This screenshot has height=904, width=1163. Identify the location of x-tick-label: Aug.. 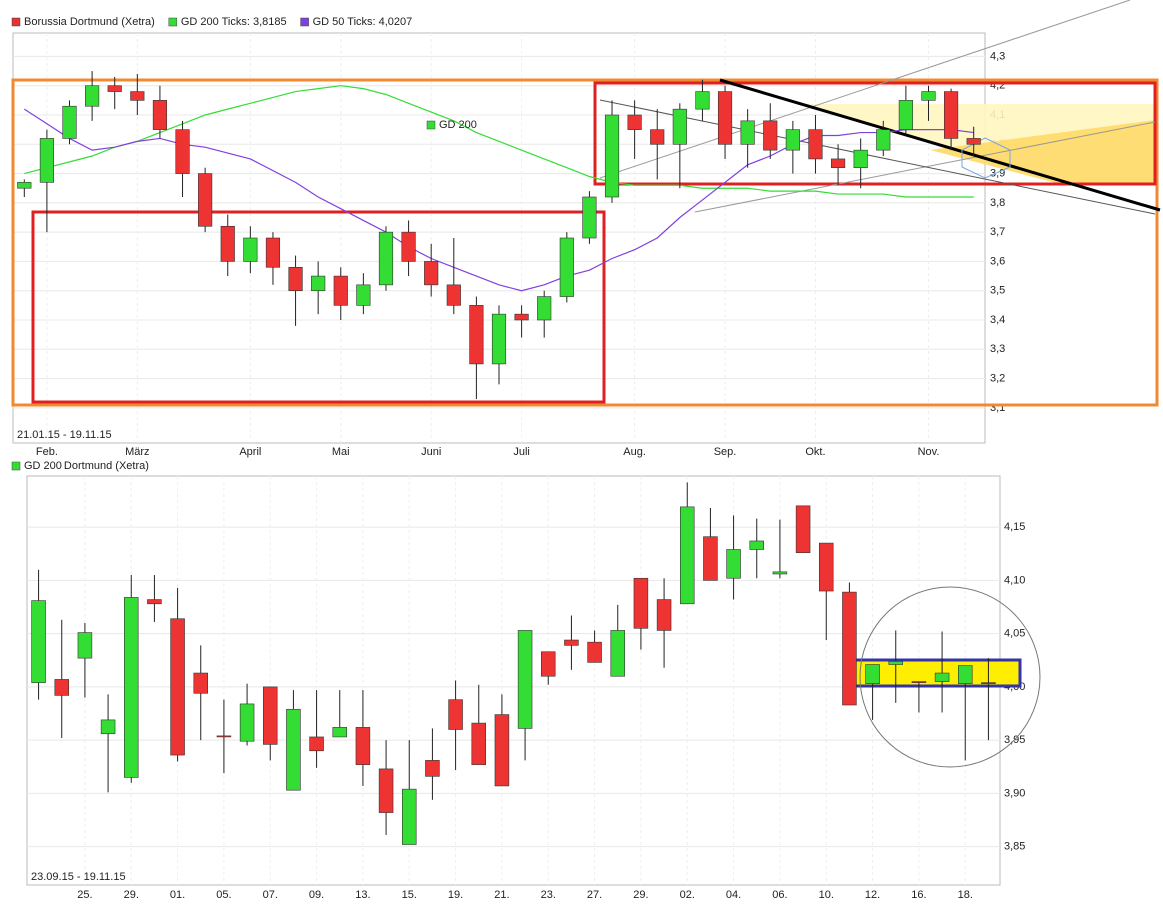
(634, 452).